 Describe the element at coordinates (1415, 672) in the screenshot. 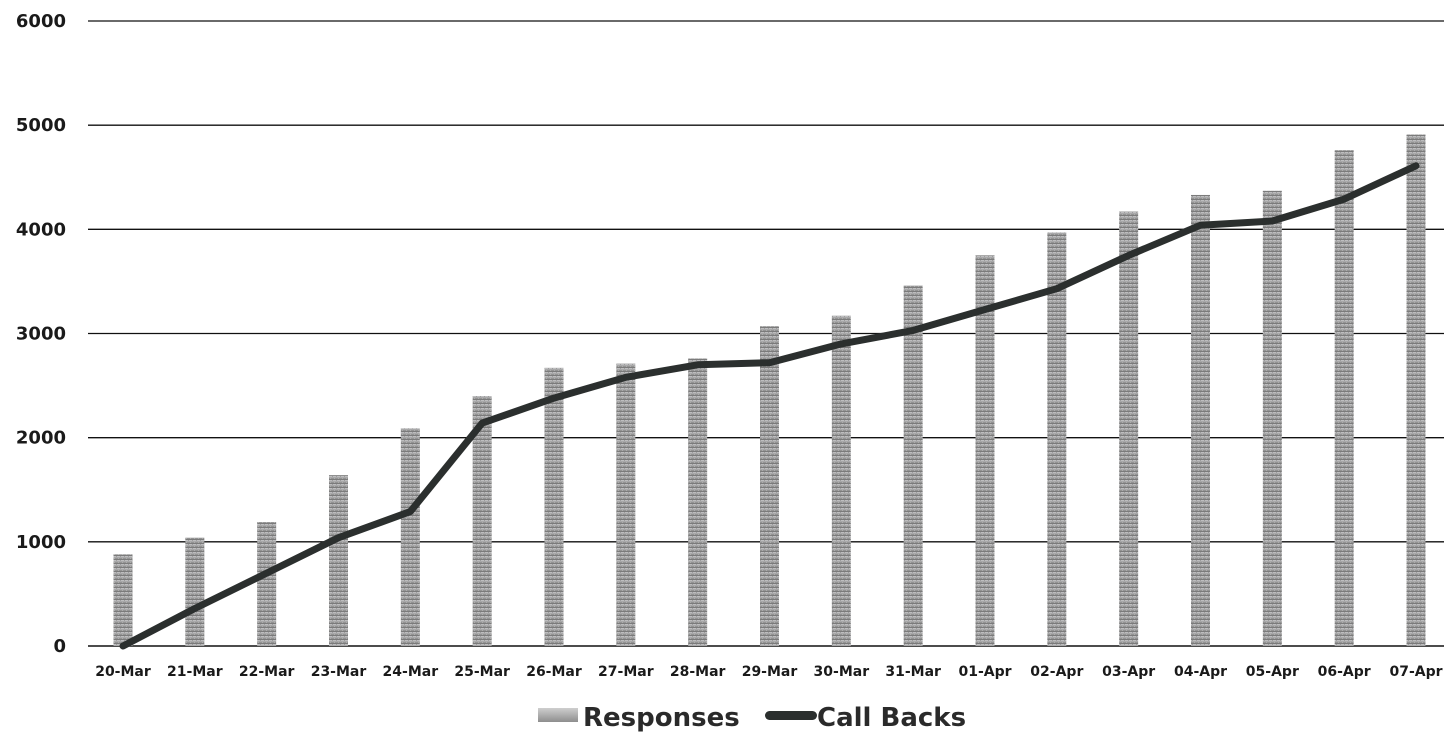

I see `x-tick-label: 07-Apr` at that location.